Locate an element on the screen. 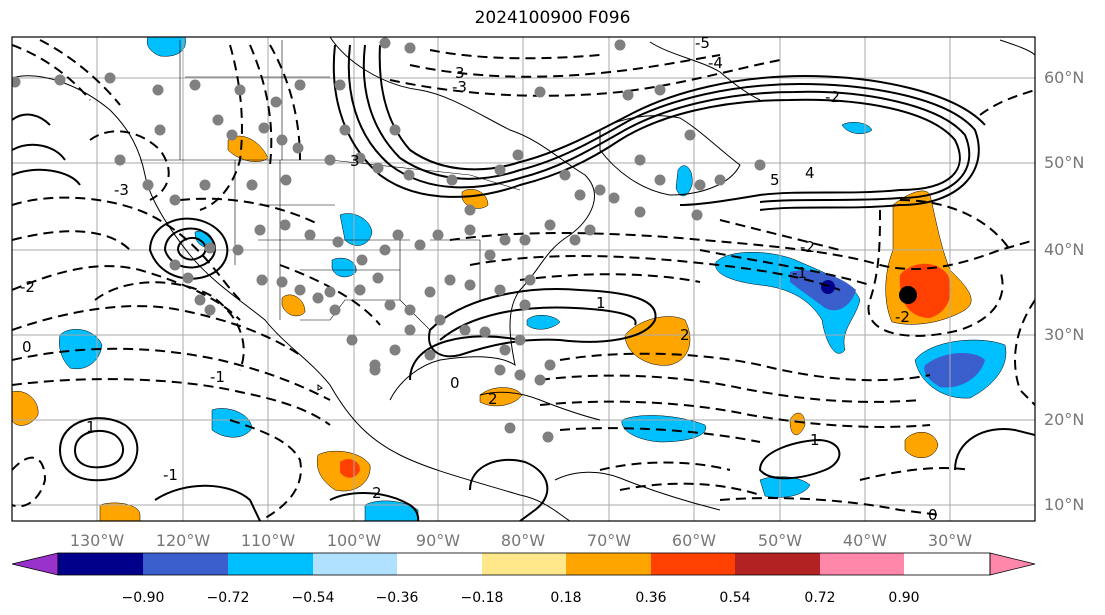 This screenshot has width=1105, height=615. longitude-label: 120°W is located at coordinates (183, 540).